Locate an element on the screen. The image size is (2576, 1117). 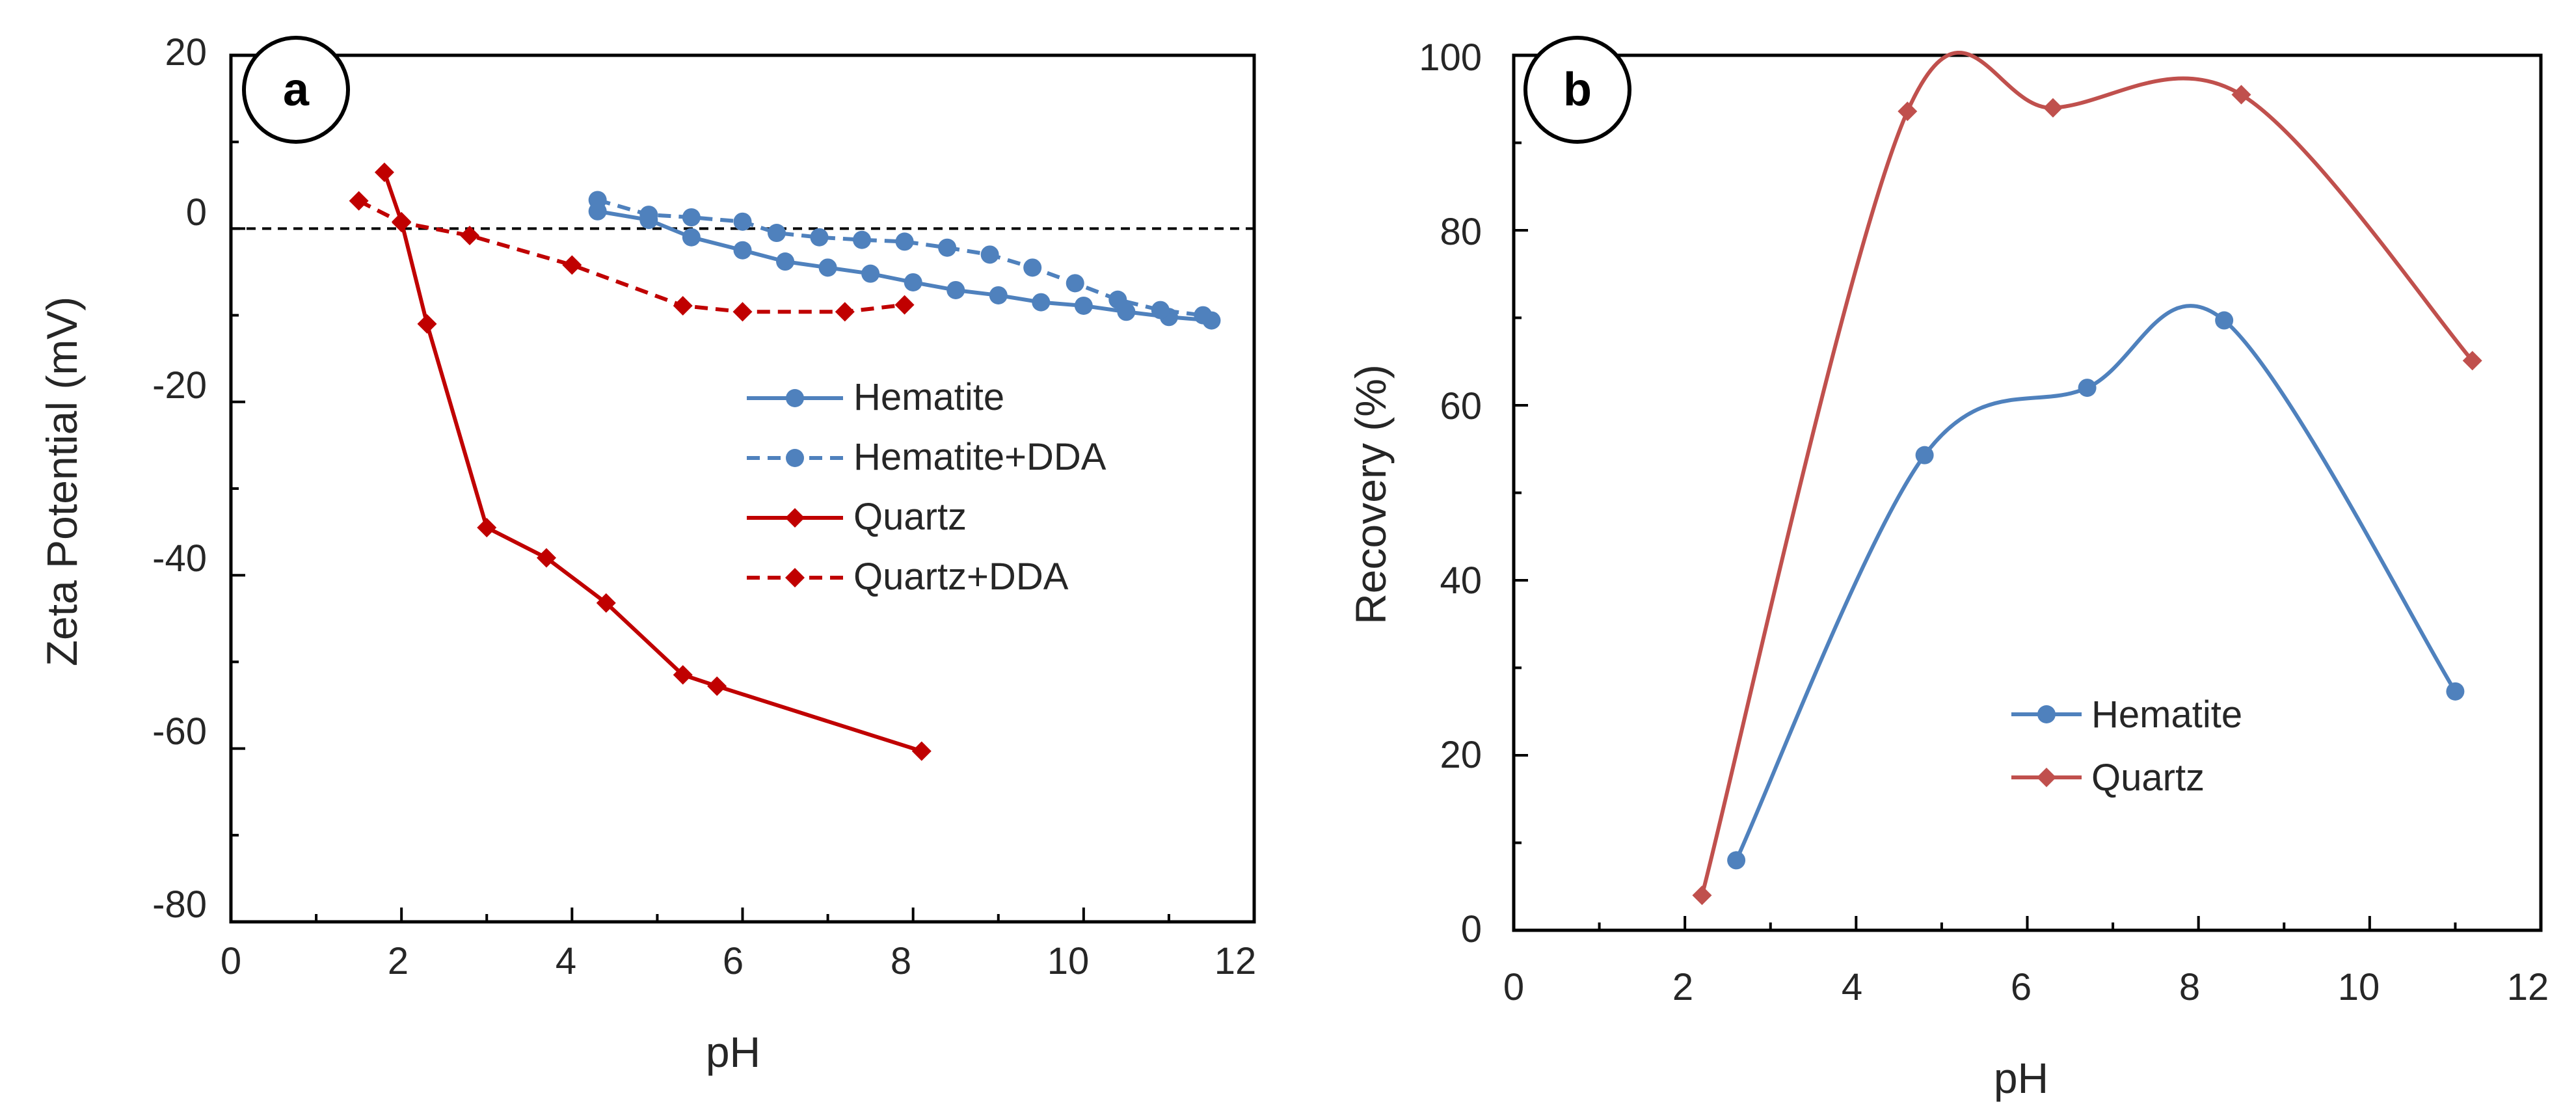
panel-a-ytick-label: -80 is located at coordinates (179, 904).